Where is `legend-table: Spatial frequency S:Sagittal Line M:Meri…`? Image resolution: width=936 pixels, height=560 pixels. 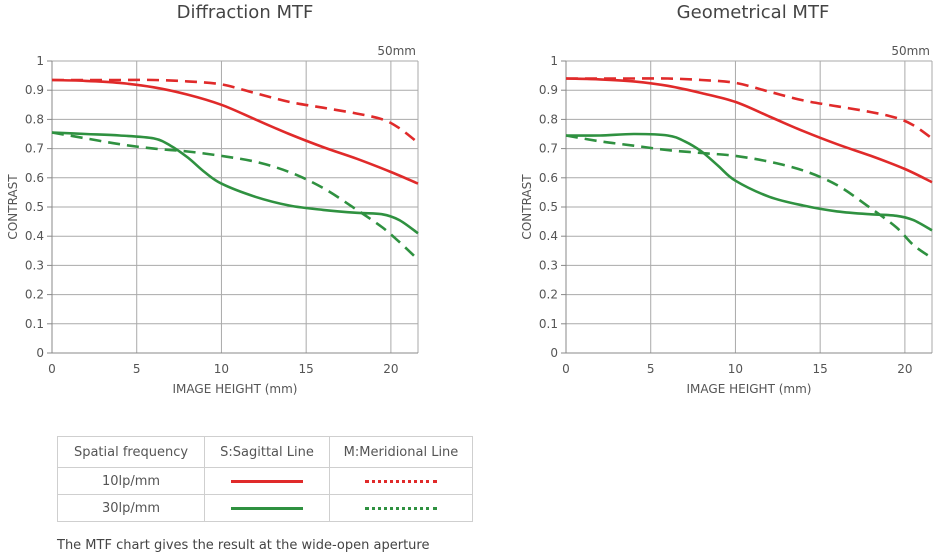
legend-table: Spatial frequency S:Sagittal Line M:Meri… is located at coordinates (265, 479).